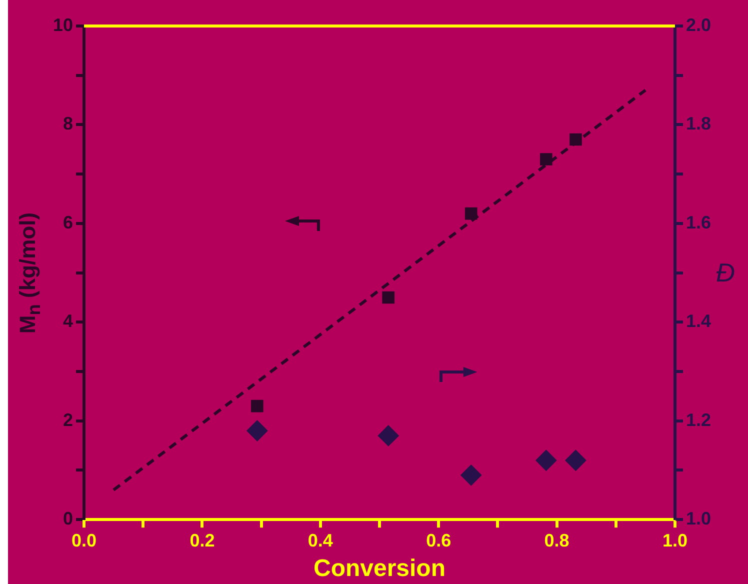  Describe the element at coordinates (725, 272) in the screenshot. I see `y2-axis-title: Đ` at that location.